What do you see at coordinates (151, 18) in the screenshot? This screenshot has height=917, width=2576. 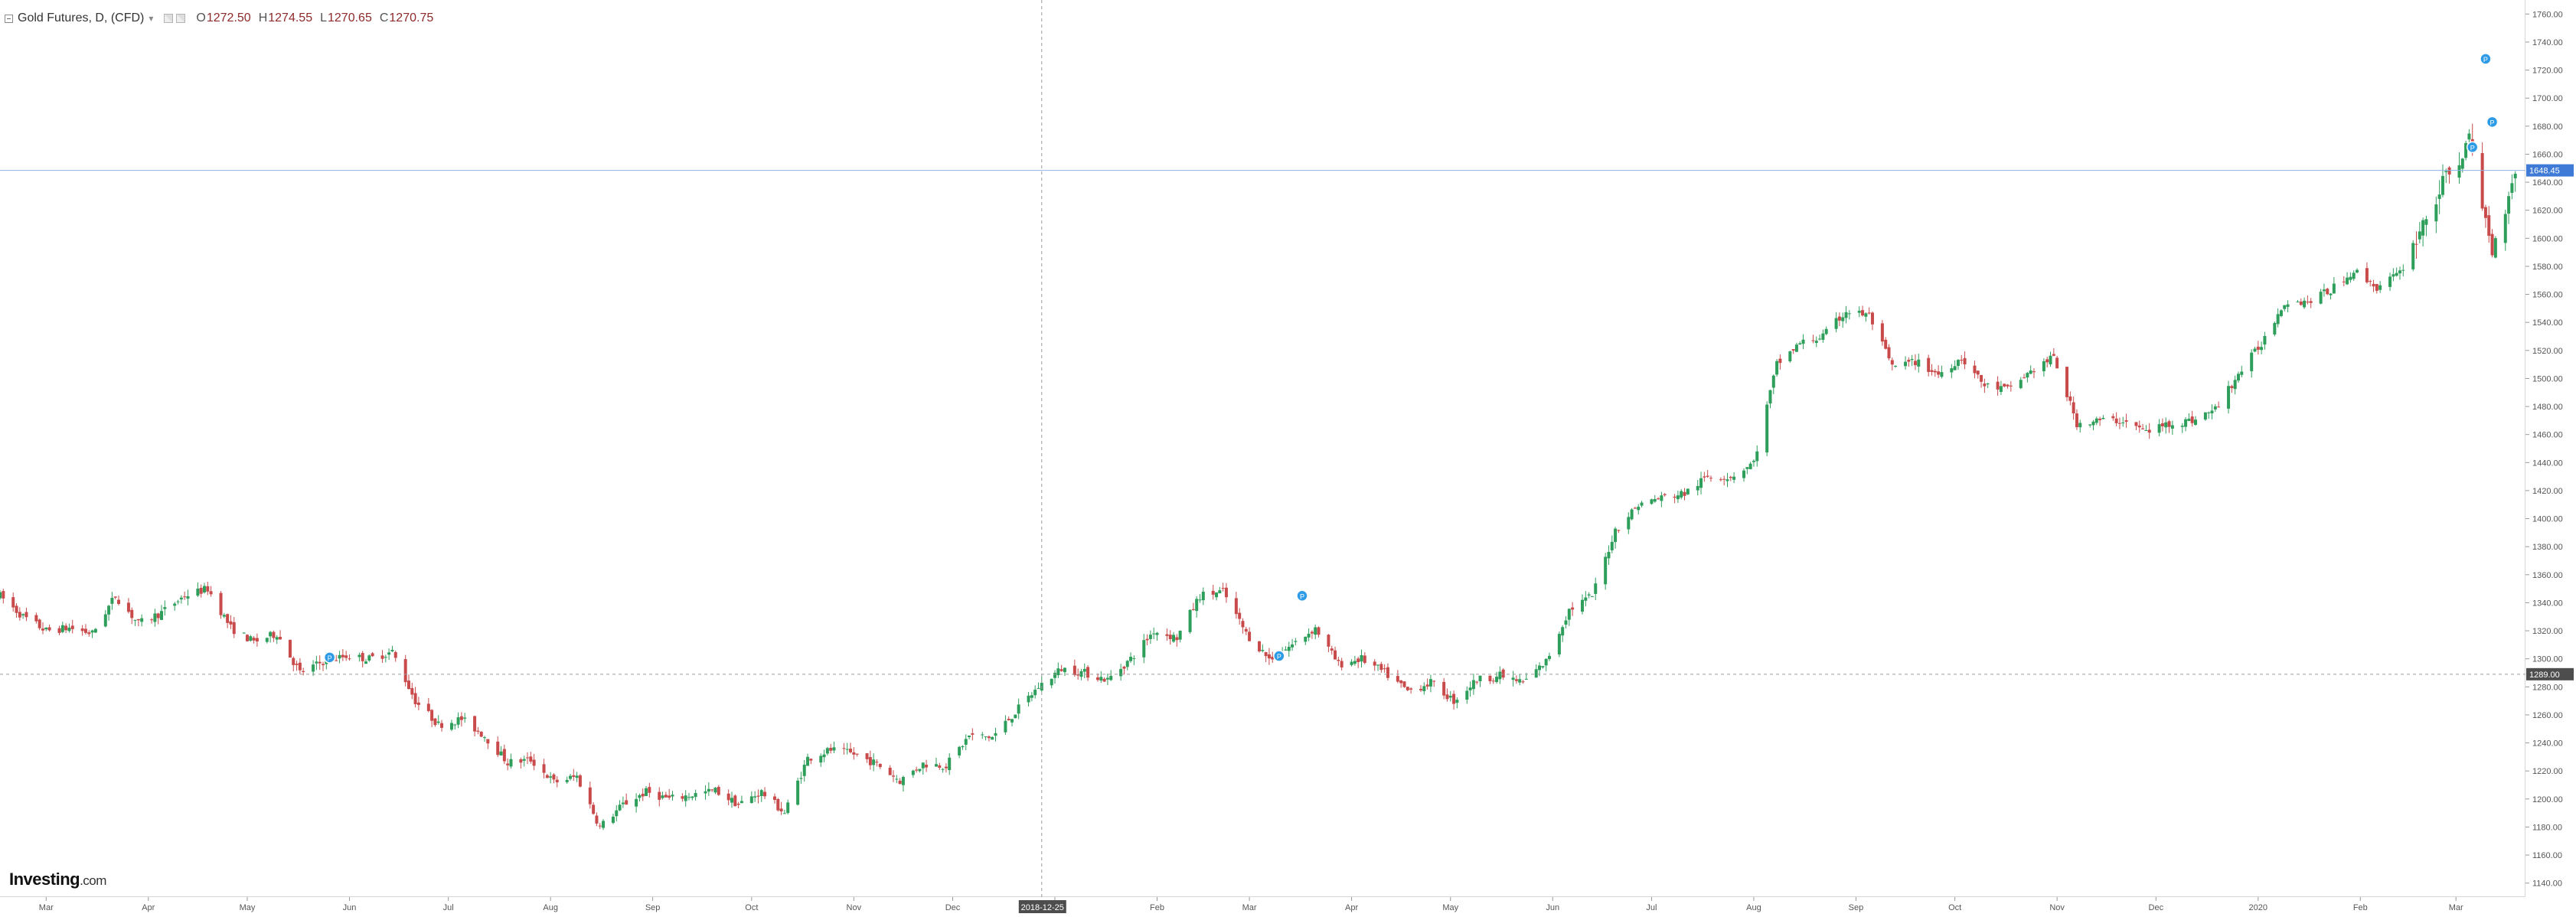 I see `instrument-menu-caret-icon: ▾` at bounding box center [151, 18].